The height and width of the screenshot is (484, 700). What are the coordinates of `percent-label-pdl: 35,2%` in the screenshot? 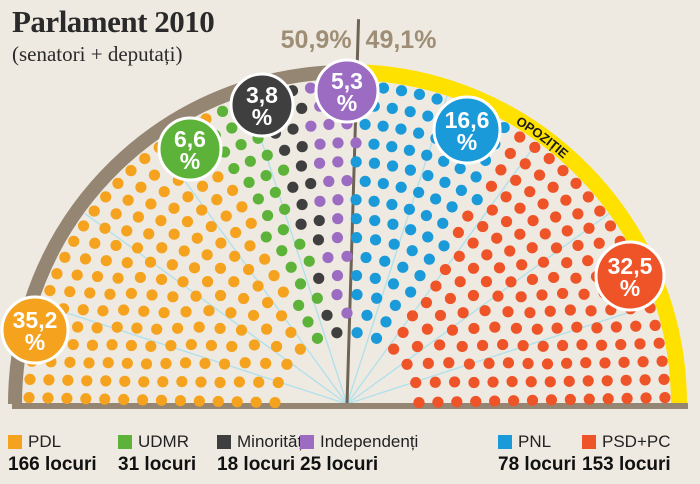 It's located at (35, 331).